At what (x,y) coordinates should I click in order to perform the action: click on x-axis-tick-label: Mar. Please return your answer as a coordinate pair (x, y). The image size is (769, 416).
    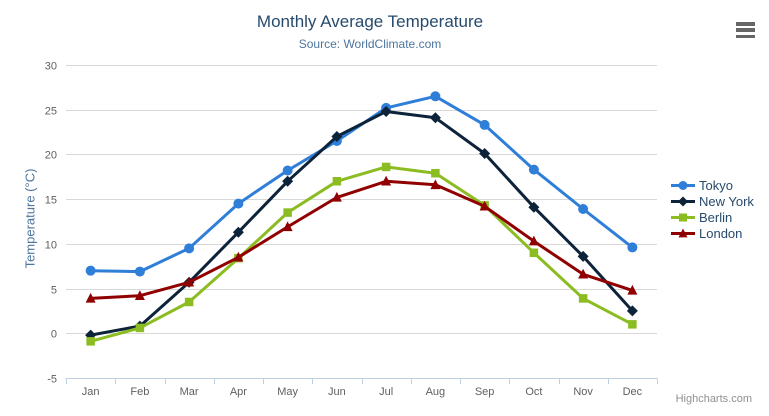
    Looking at the image, I should click on (189, 392).